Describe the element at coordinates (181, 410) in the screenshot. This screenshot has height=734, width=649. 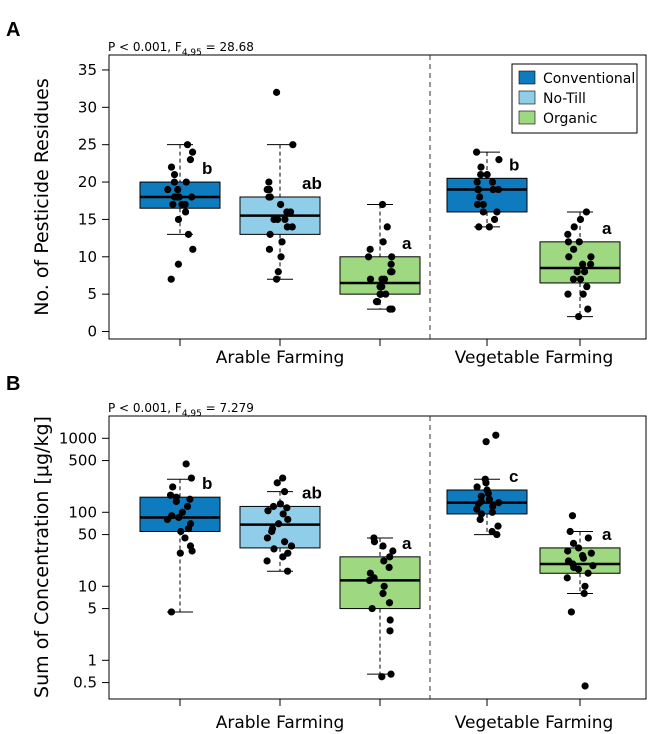
I see `stat-annotation: P < 0.001, F4,95 = 7.279` at that location.